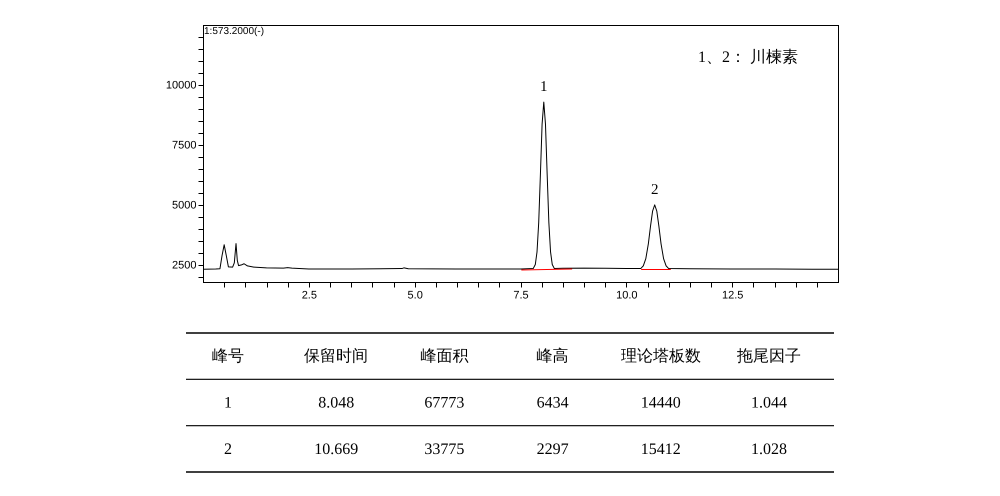 The image size is (1000, 496). I want to click on annotation: 2, so click(654, 190).